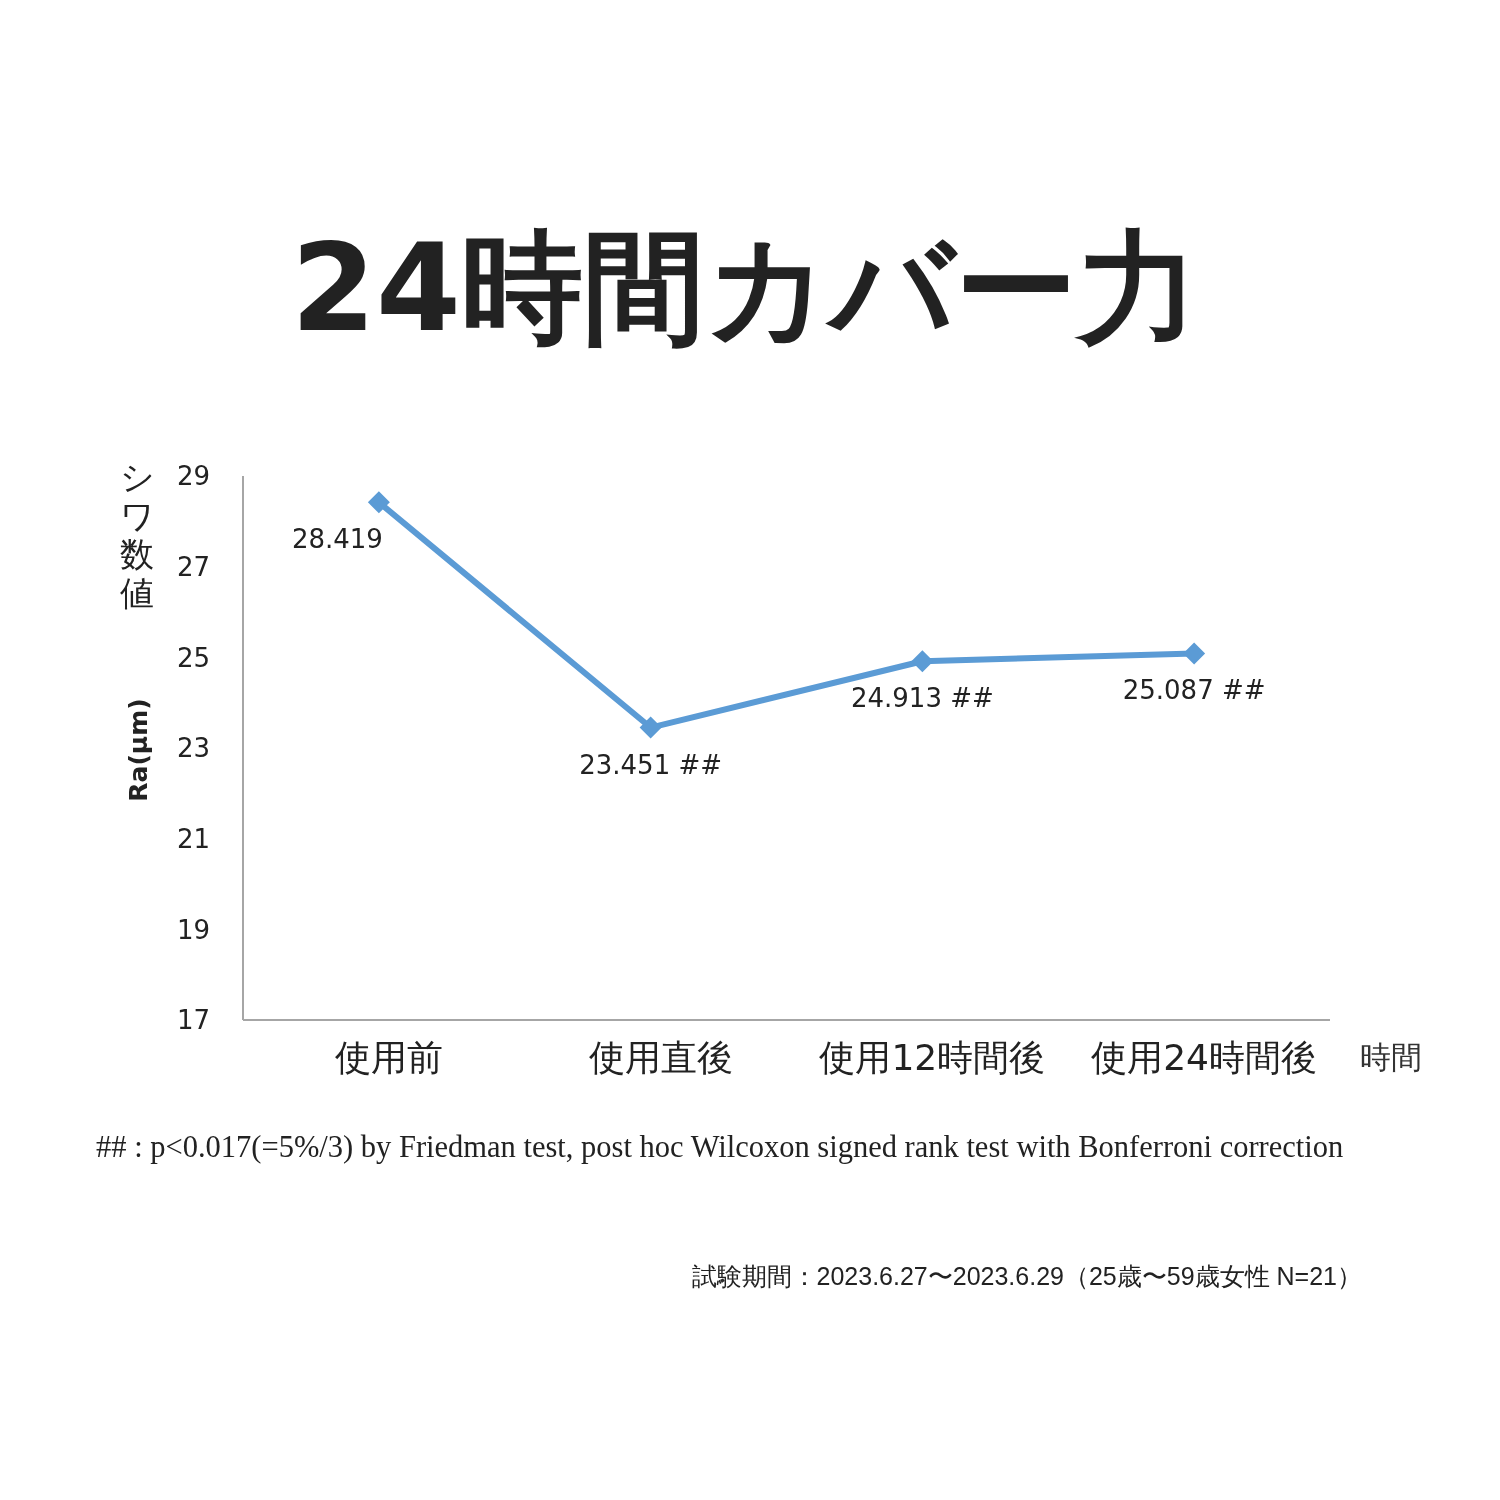 The height and width of the screenshot is (1500, 1500). Describe the element at coordinates (337, 539) in the screenshot. I see `data-label: 28.419` at that location.